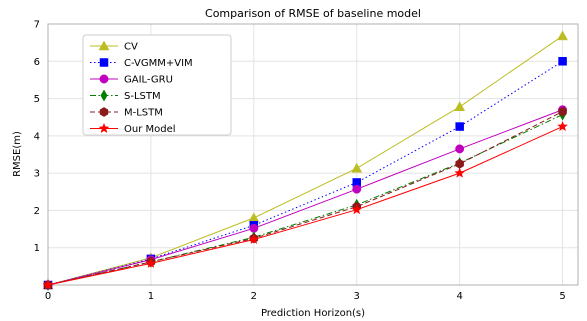 This screenshot has height=321, width=587. Describe the element at coordinates (37, 248) in the screenshot. I see `y-tick-label: 1` at that location.